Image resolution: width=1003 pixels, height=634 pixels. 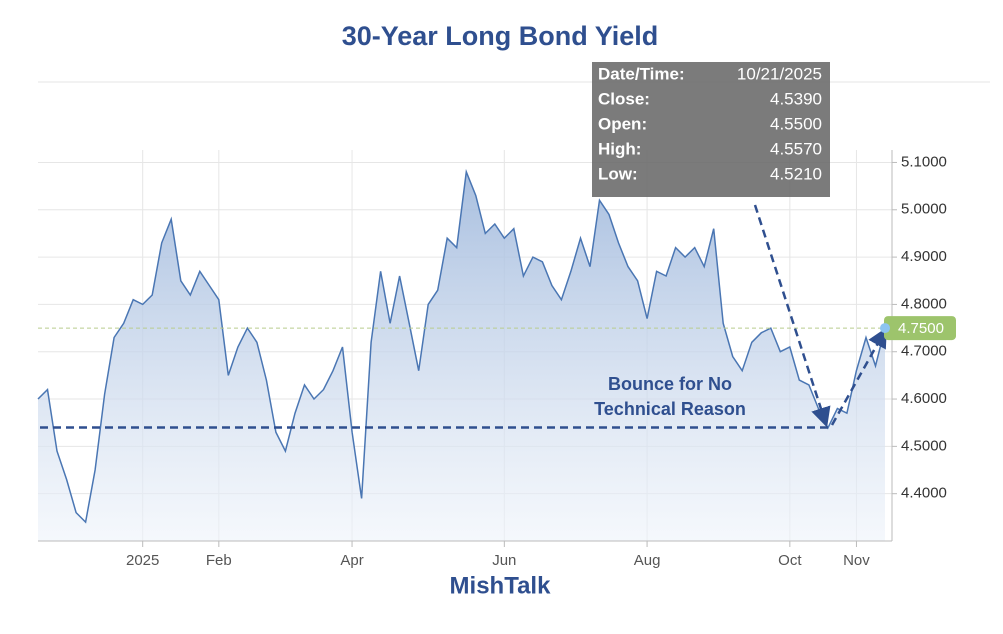 I want to click on tooltip-label: Date/Time:, so click(x=641, y=73).